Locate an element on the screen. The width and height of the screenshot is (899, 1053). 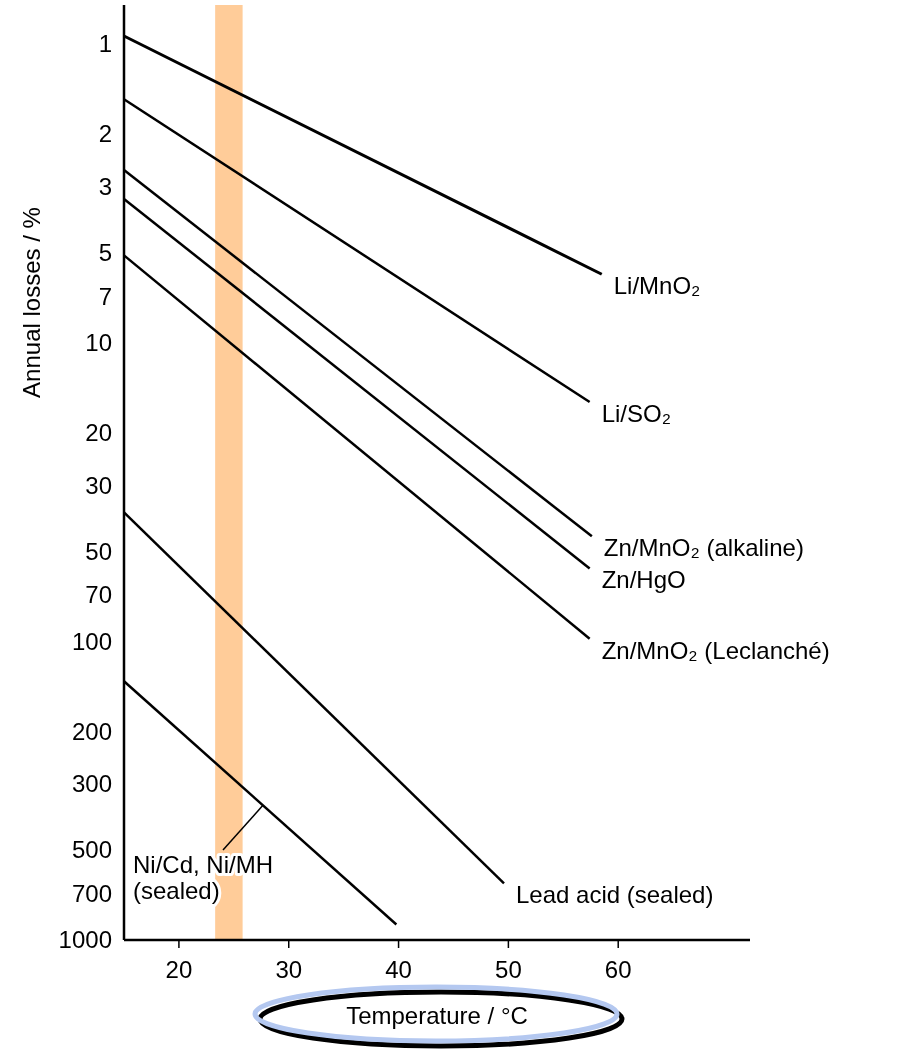
x-tick-label: 30 is located at coordinates (289, 969).